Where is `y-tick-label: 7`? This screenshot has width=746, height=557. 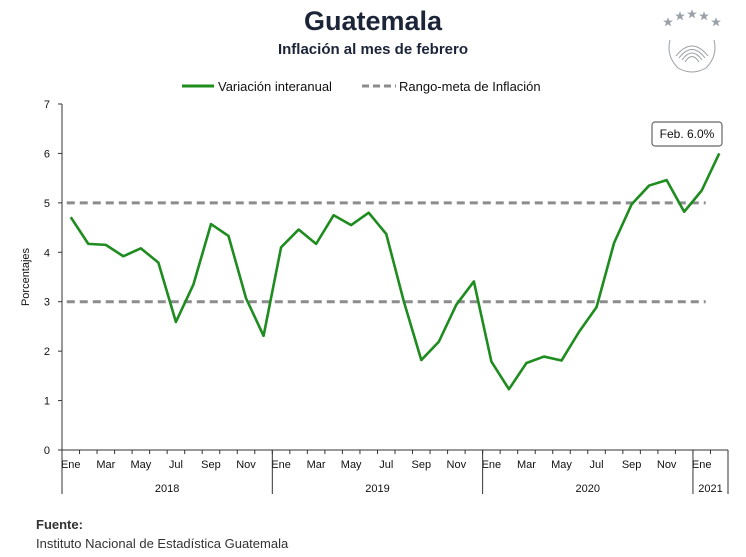
y-tick-label: 7 is located at coordinates (47, 105).